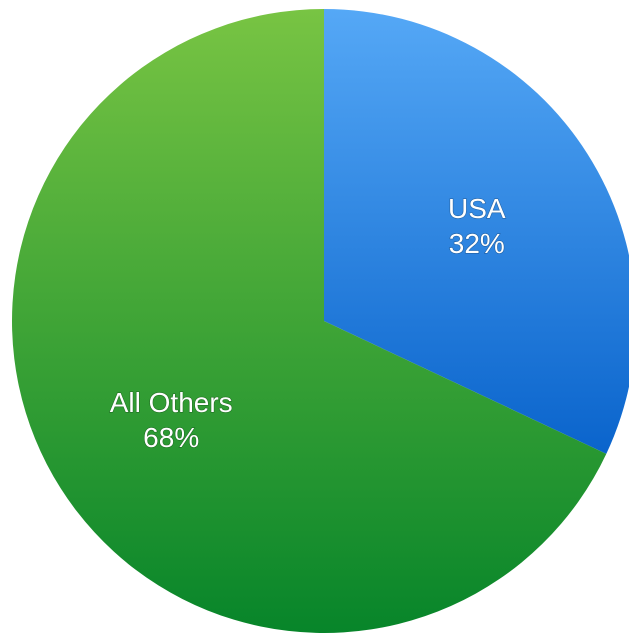 The image size is (629, 633). Describe the element at coordinates (477, 208) in the screenshot. I see `slice-category-label: USA` at that location.